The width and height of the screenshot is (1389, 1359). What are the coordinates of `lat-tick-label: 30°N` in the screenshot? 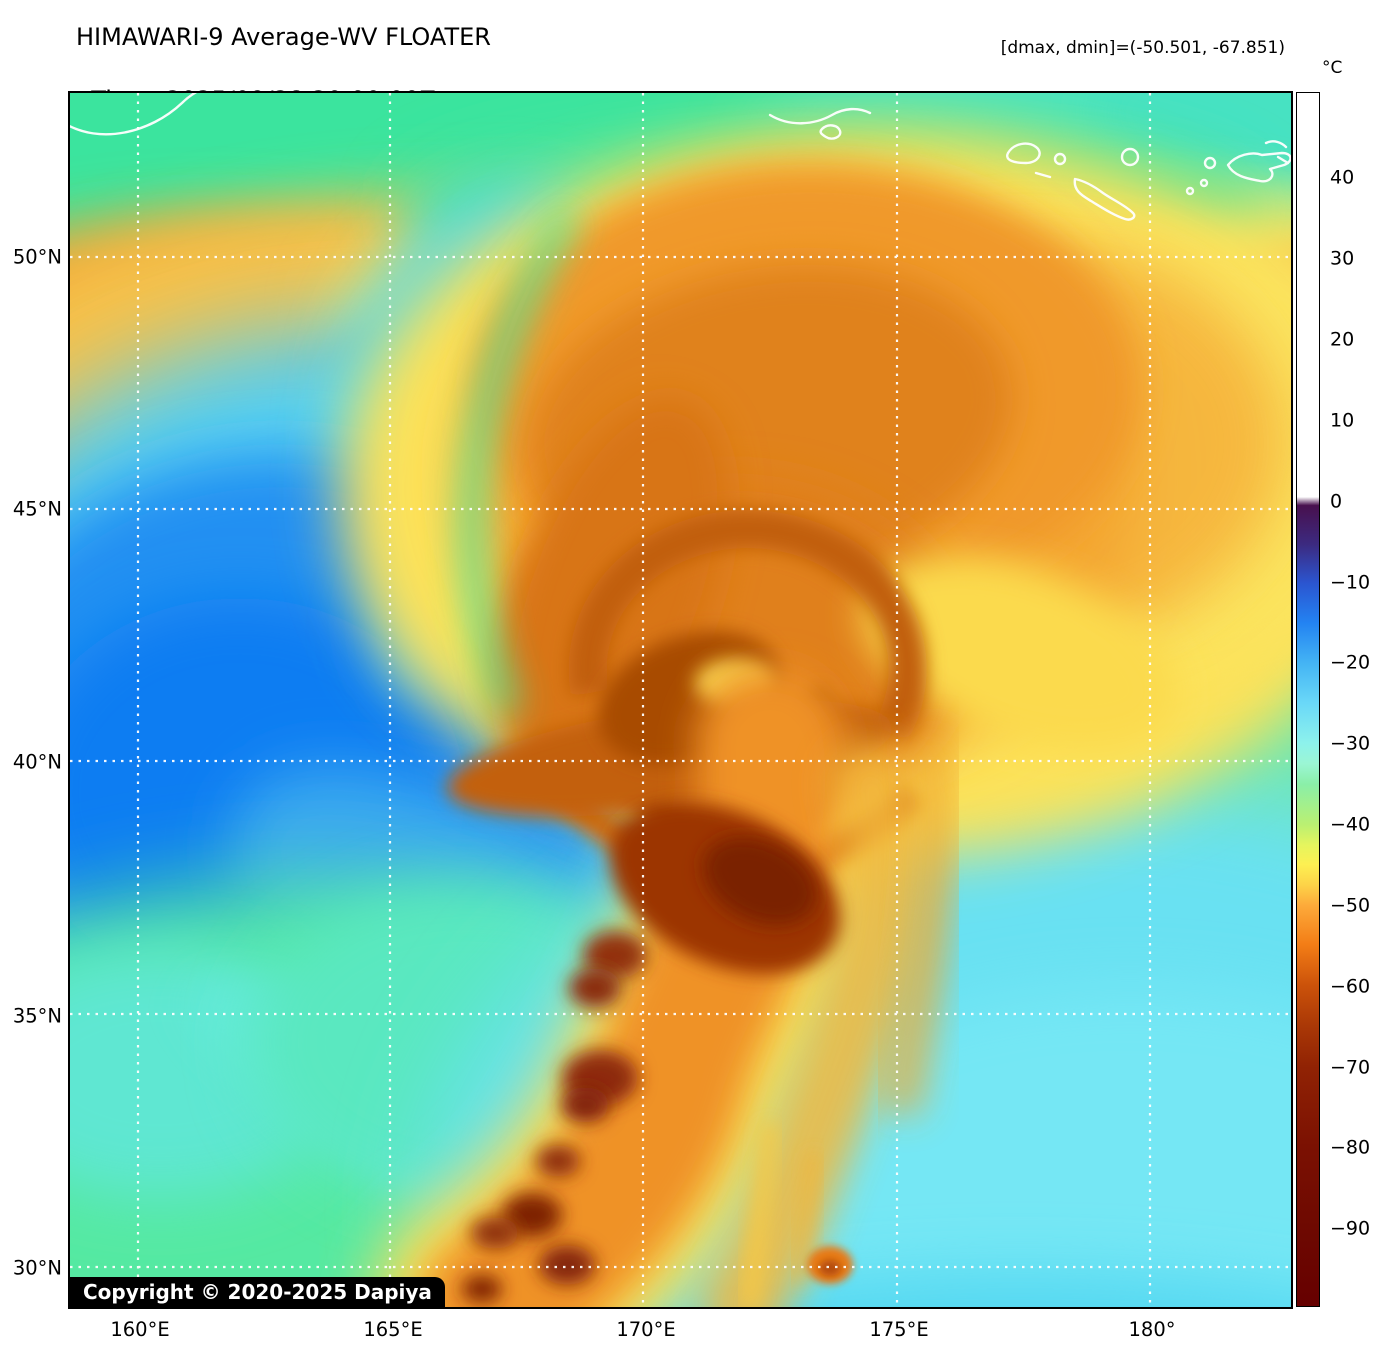 It's located at (37, 1268).